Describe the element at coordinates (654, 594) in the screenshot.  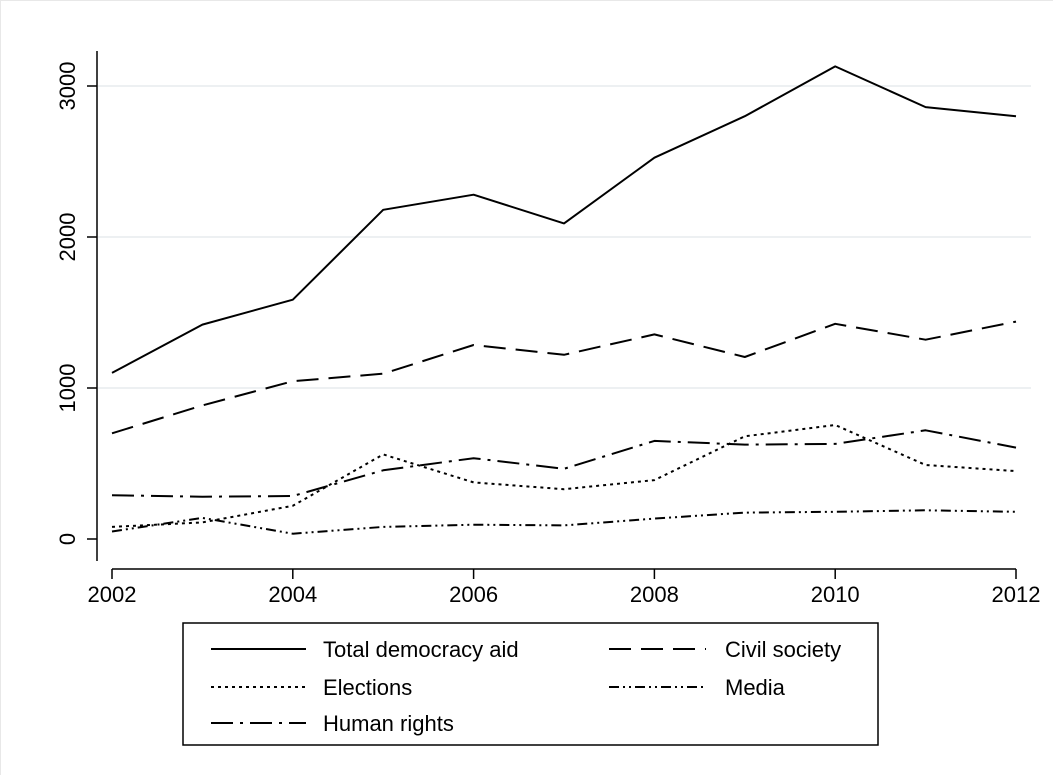
I see `x-tick-label-2008: 2008` at that location.